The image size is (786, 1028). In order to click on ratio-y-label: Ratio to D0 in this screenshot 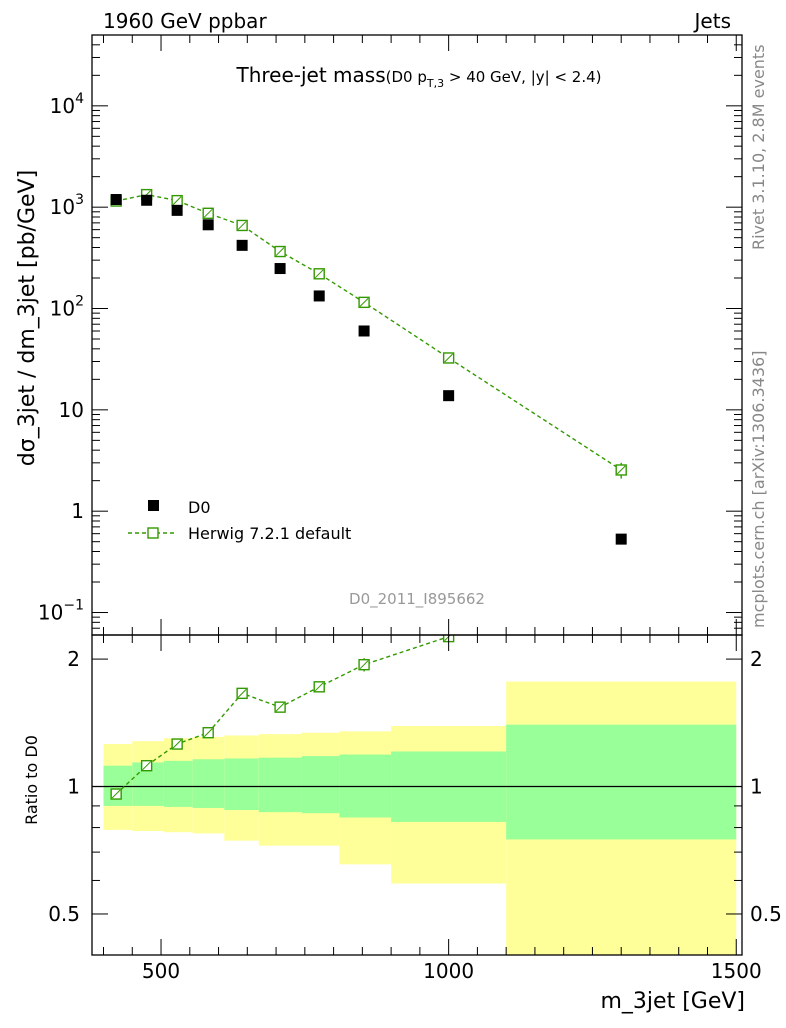, I will do `click(31, 780)`.